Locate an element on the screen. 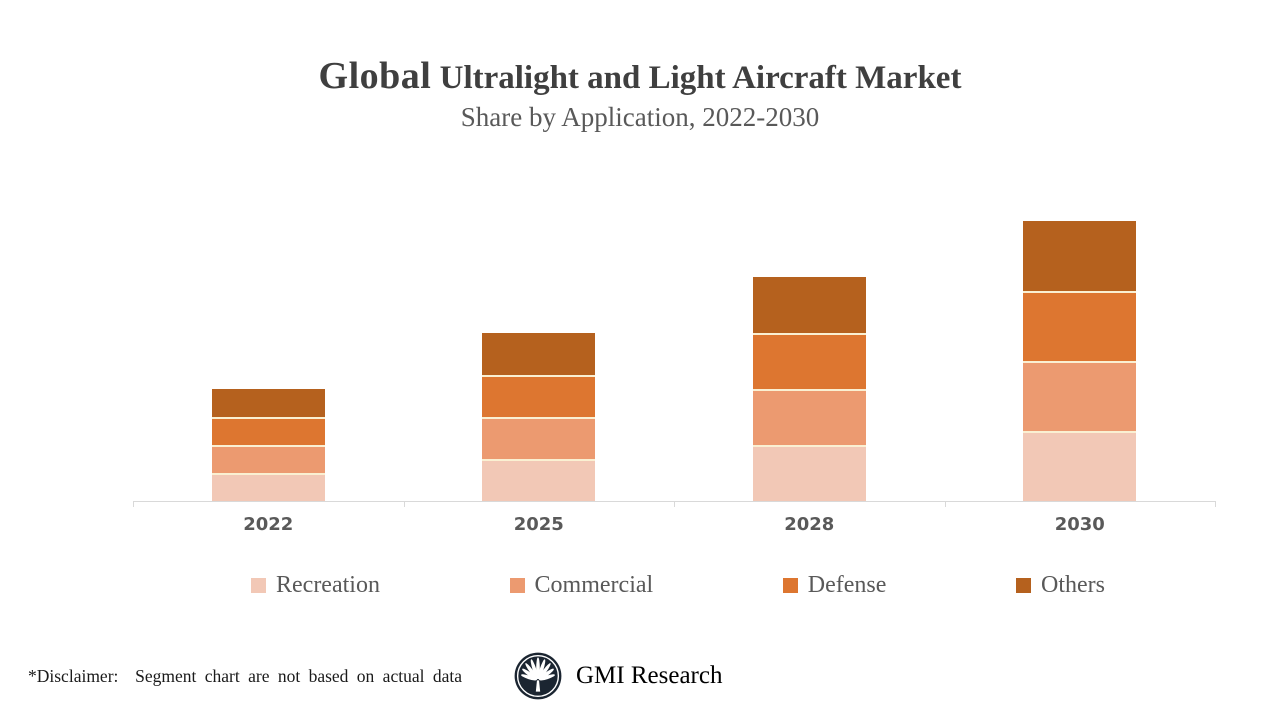 The width and height of the screenshot is (1280, 720). segment-recreation-2028 is located at coordinates (809, 473).